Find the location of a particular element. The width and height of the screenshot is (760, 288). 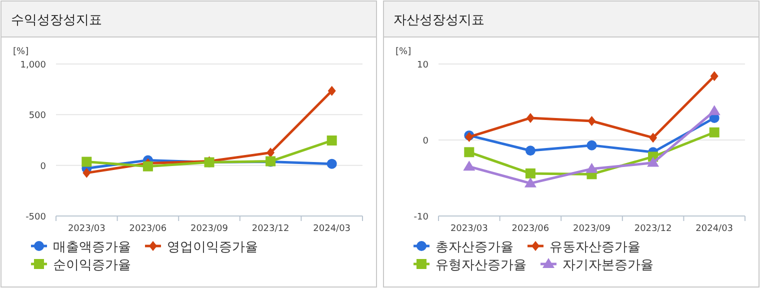

y-tick-label: -10 is located at coordinates (421, 217).